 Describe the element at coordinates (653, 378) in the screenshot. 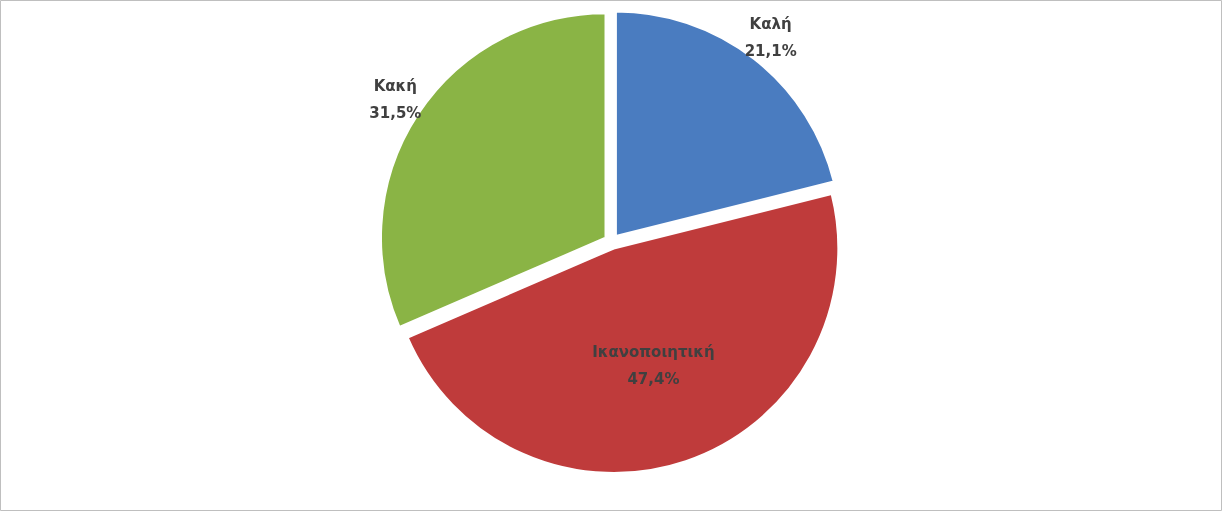

I see `data-label: 47,4%` at that location.